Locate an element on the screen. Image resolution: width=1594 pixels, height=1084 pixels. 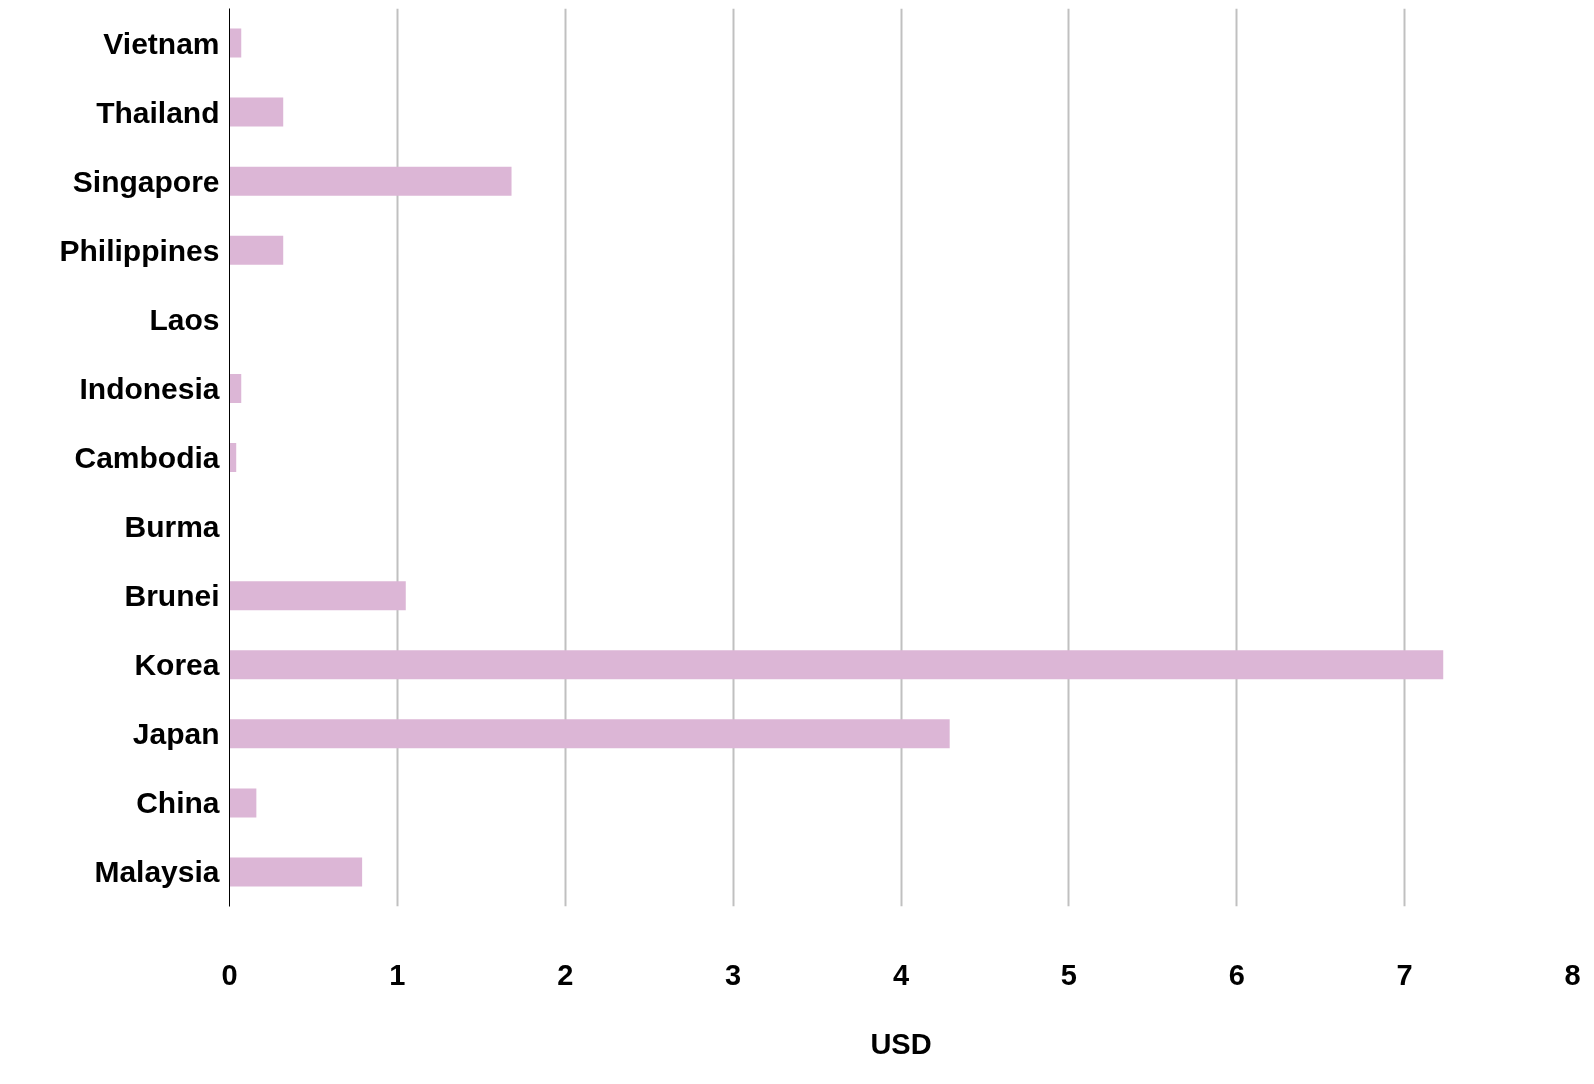
x-tick-label: 2 is located at coordinates (565, 974).